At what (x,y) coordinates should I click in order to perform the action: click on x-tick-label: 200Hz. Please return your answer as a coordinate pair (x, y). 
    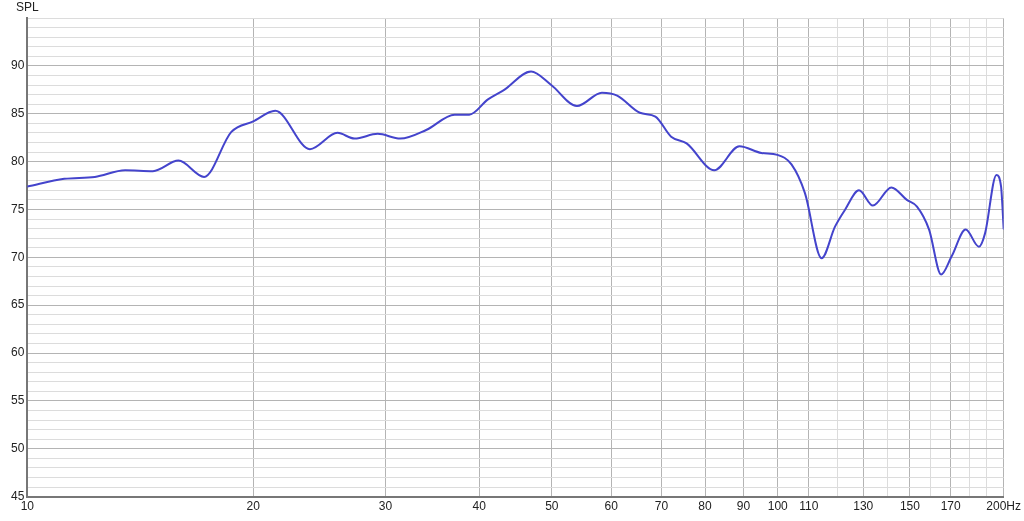
    Looking at the image, I should click on (1003, 506).